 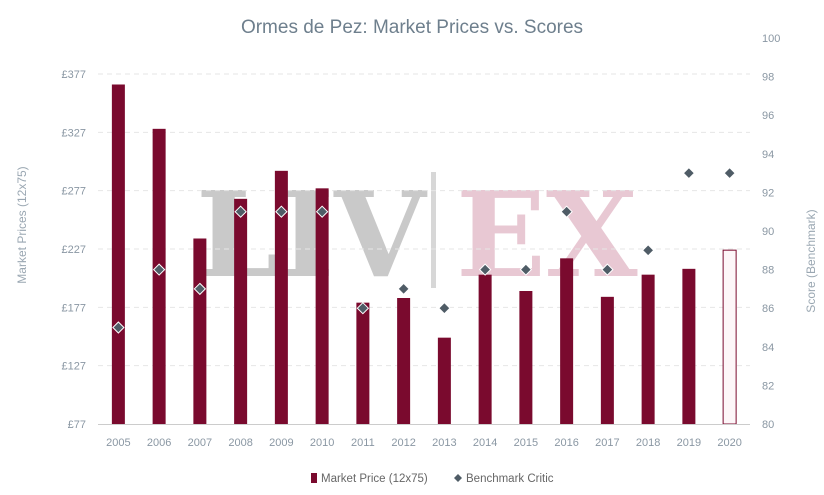 What do you see at coordinates (526, 443) in the screenshot?
I see `x-tick-label: 2015` at bounding box center [526, 443].